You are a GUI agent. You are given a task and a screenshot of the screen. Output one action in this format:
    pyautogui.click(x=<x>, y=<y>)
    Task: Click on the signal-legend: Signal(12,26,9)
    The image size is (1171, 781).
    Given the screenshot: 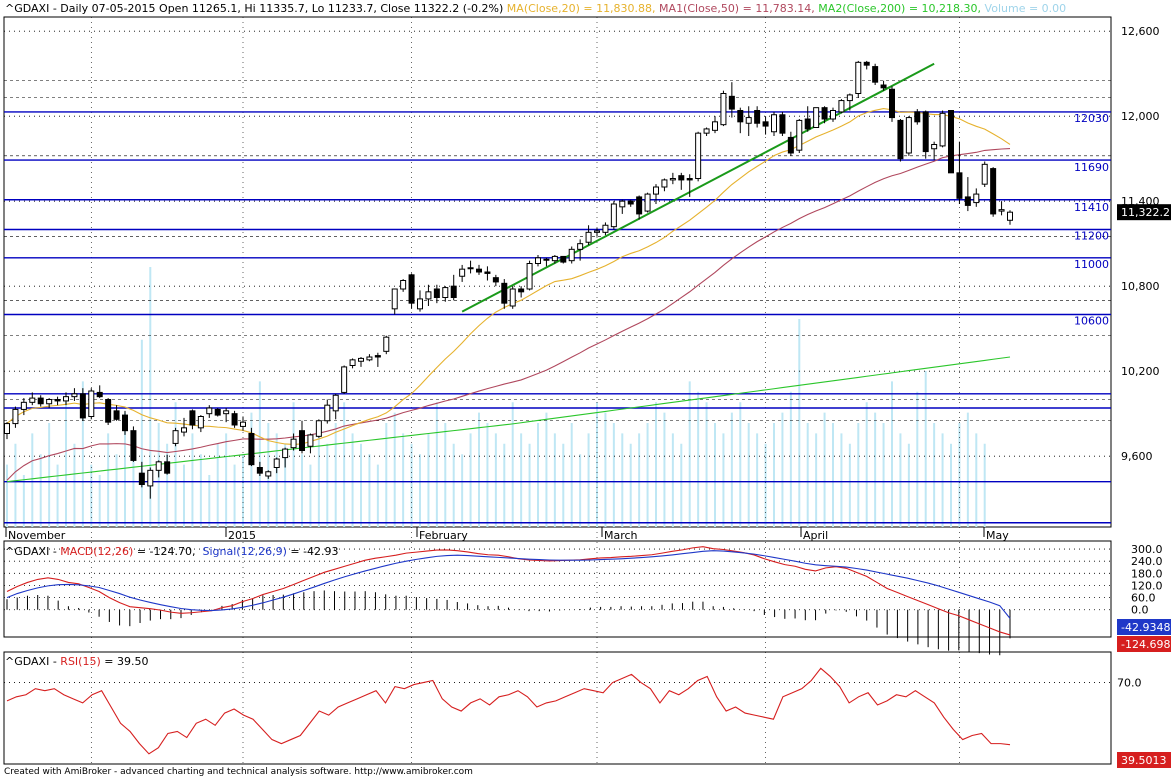 What is the action you would take?
    pyautogui.click(x=244, y=551)
    